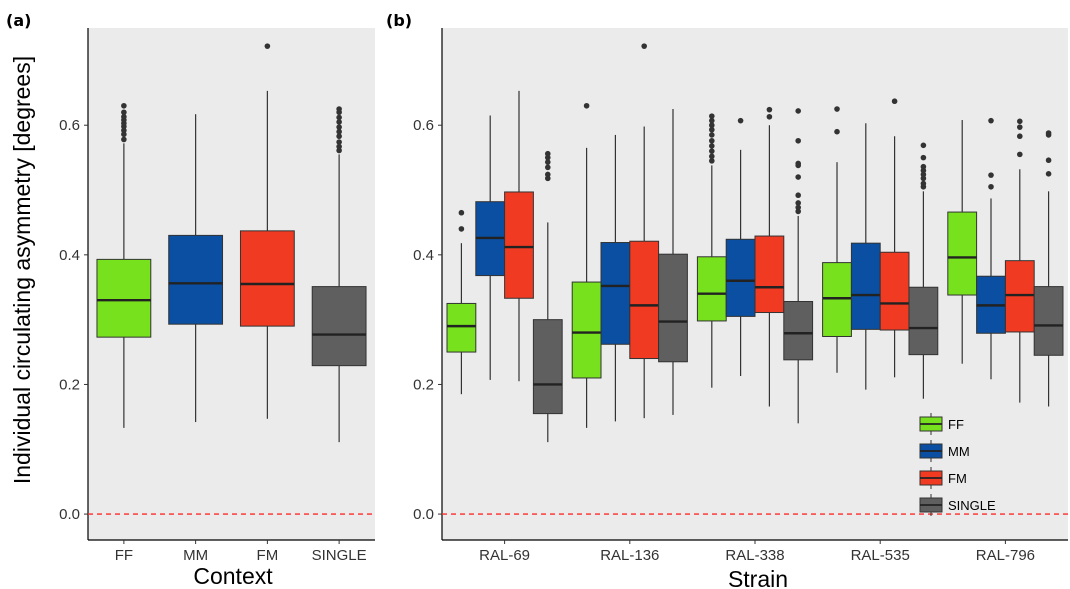  Describe the element at coordinates (399, 20) in the screenshot. I see `panel-label-b: (b)` at that location.